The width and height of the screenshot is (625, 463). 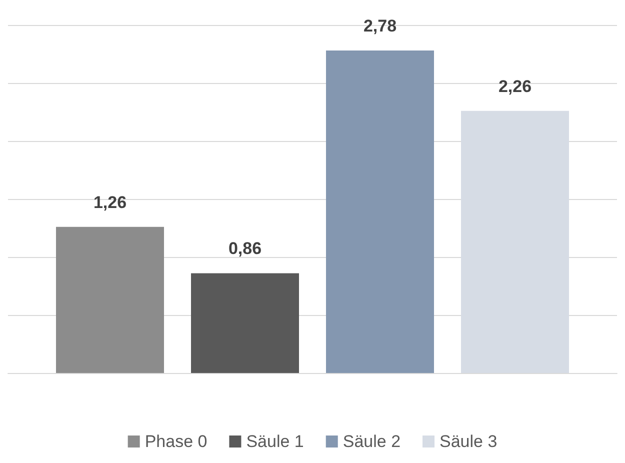 I want to click on legend-label: Säule 1, so click(x=275, y=441).